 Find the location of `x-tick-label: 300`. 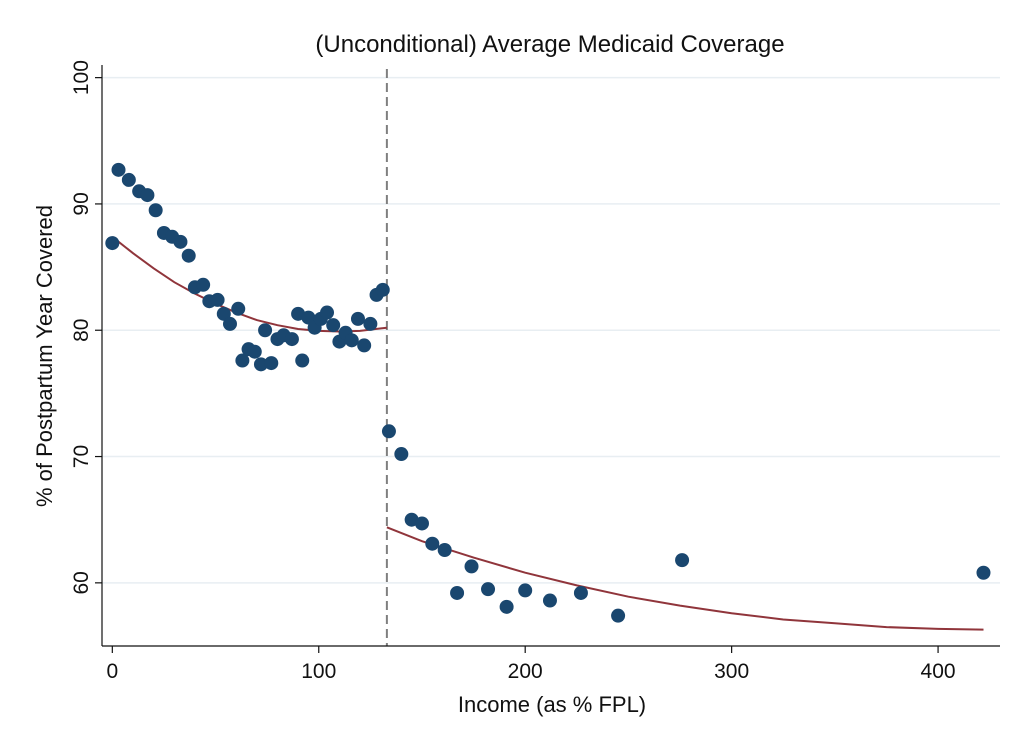

x-tick-label: 300 is located at coordinates (731, 671).